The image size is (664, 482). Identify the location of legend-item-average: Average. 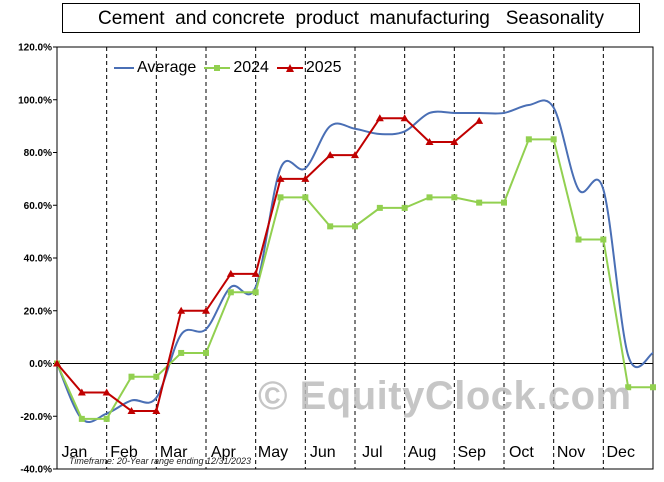
(155, 68).